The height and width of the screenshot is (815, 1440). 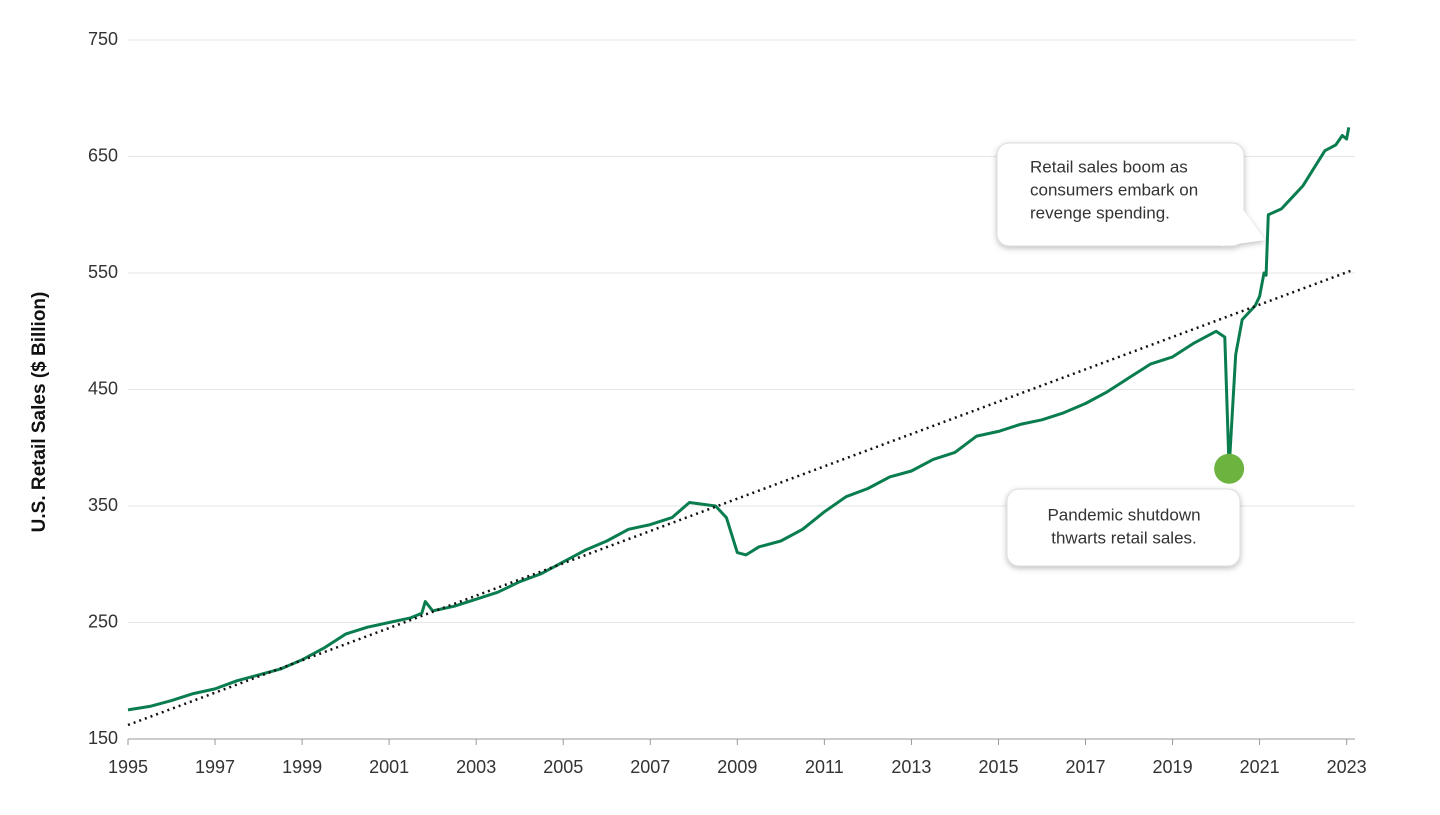 I want to click on x-tick-label: 2013, so click(x=911, y=767).